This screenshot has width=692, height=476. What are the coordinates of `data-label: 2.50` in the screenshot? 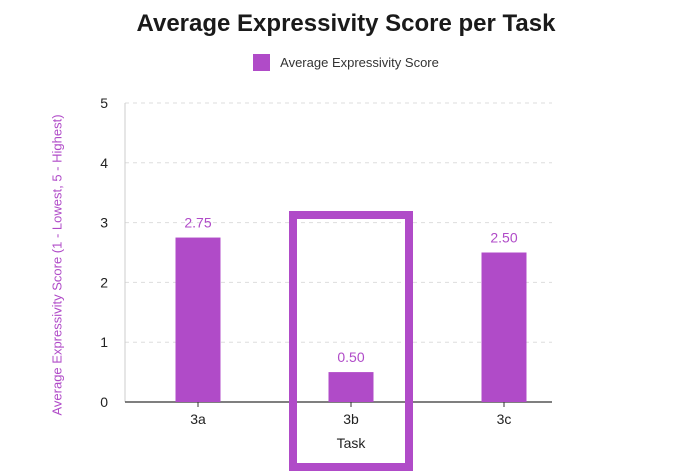 It's located at (503, 238).